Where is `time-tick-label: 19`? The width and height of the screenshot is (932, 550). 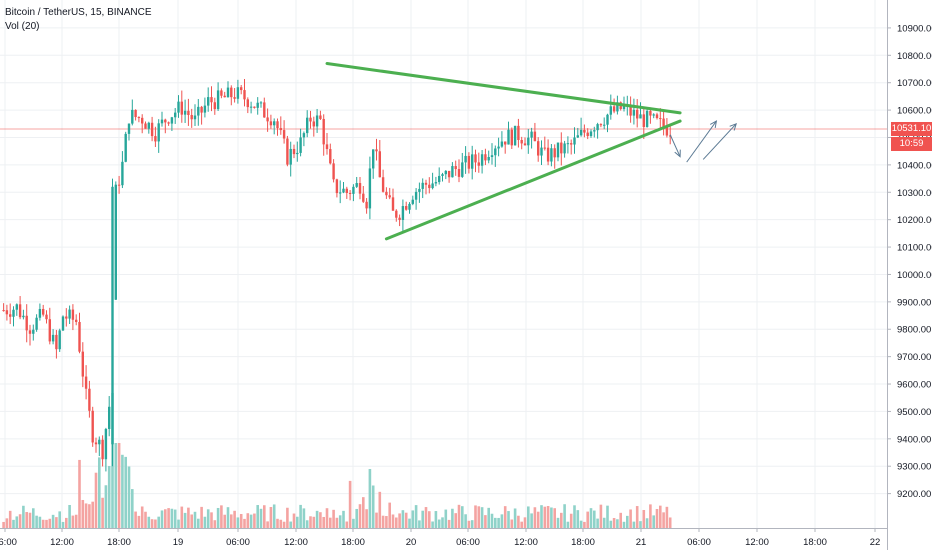 time-tick-label: 19 is located at coordinates (178, 542).